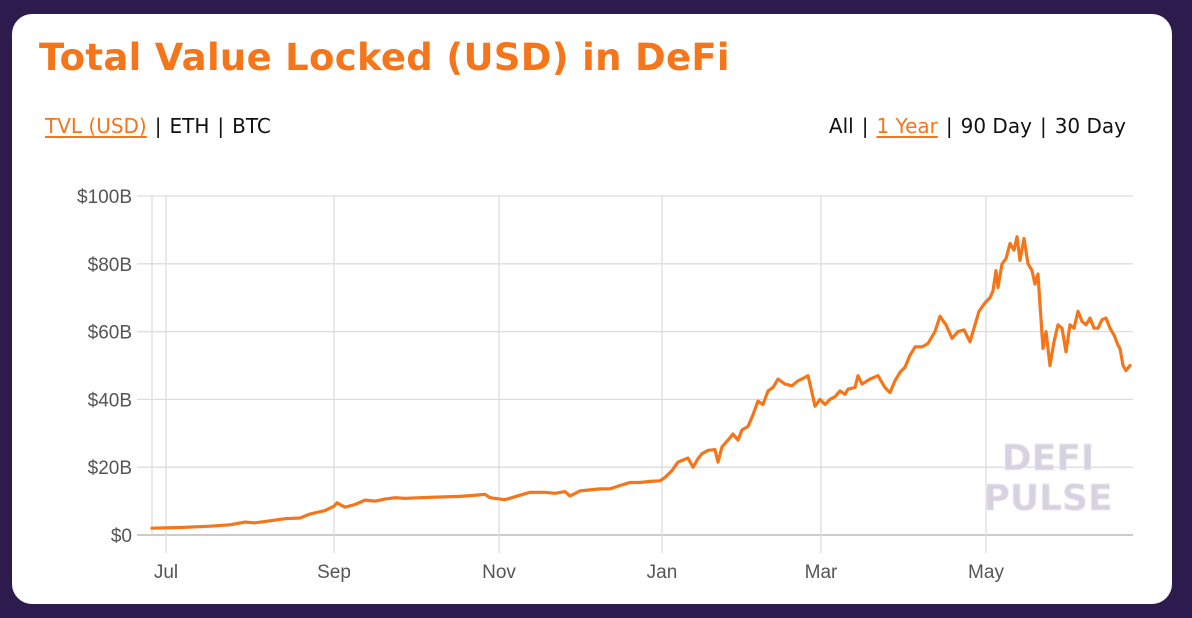  Describe the element at coordinates (96, 126) in the screenshot. I see `metric-option-tvl-usd: TVL (USD)` at that location.